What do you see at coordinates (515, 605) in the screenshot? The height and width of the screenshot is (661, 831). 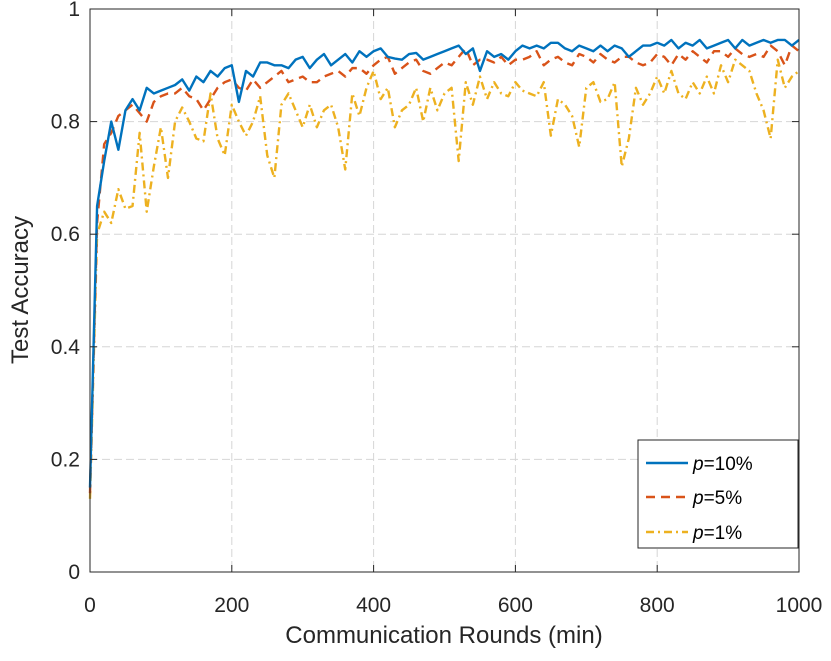 I see `x-tick-label: 600` at bounding box center [515, 605].